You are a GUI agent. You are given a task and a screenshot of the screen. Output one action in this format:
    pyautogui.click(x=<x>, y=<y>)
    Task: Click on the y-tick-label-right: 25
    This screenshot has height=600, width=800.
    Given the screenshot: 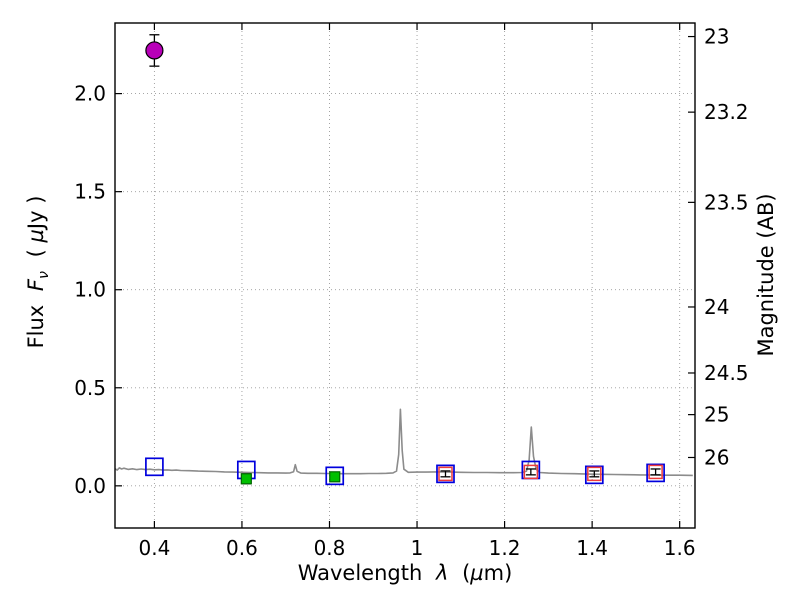 What is the action you would take?
    pyautogui.click(x=716, y=415)
    